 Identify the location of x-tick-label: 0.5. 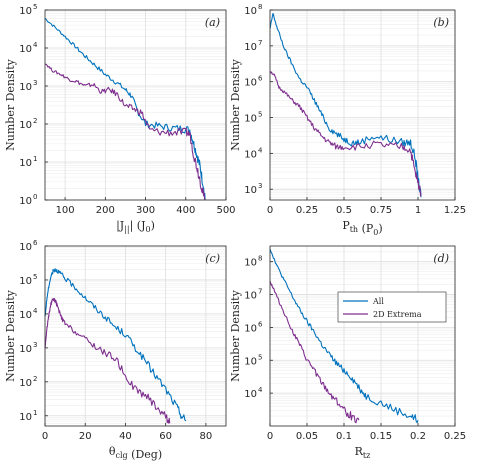
(344, 210).